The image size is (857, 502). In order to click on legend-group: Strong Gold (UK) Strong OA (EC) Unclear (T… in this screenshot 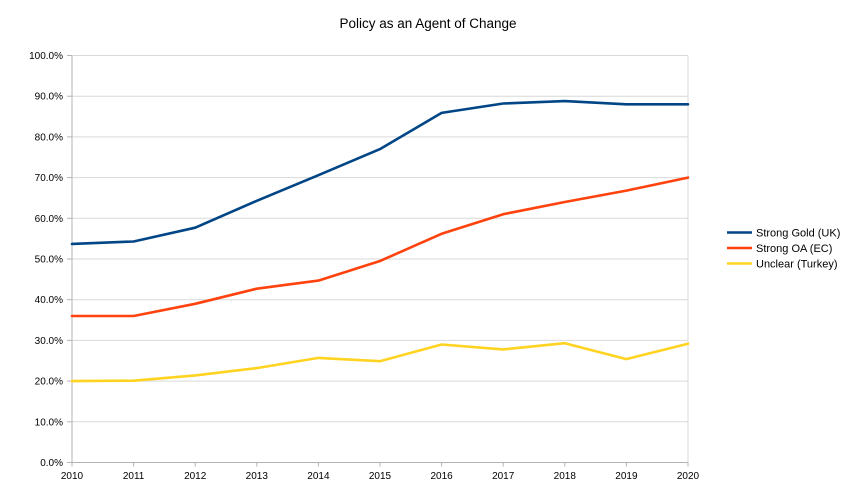, I will do `click(783, 248)`.